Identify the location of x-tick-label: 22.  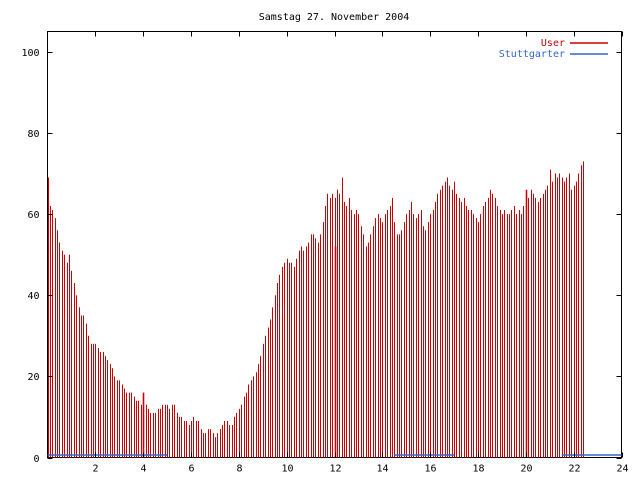
(574, 469).